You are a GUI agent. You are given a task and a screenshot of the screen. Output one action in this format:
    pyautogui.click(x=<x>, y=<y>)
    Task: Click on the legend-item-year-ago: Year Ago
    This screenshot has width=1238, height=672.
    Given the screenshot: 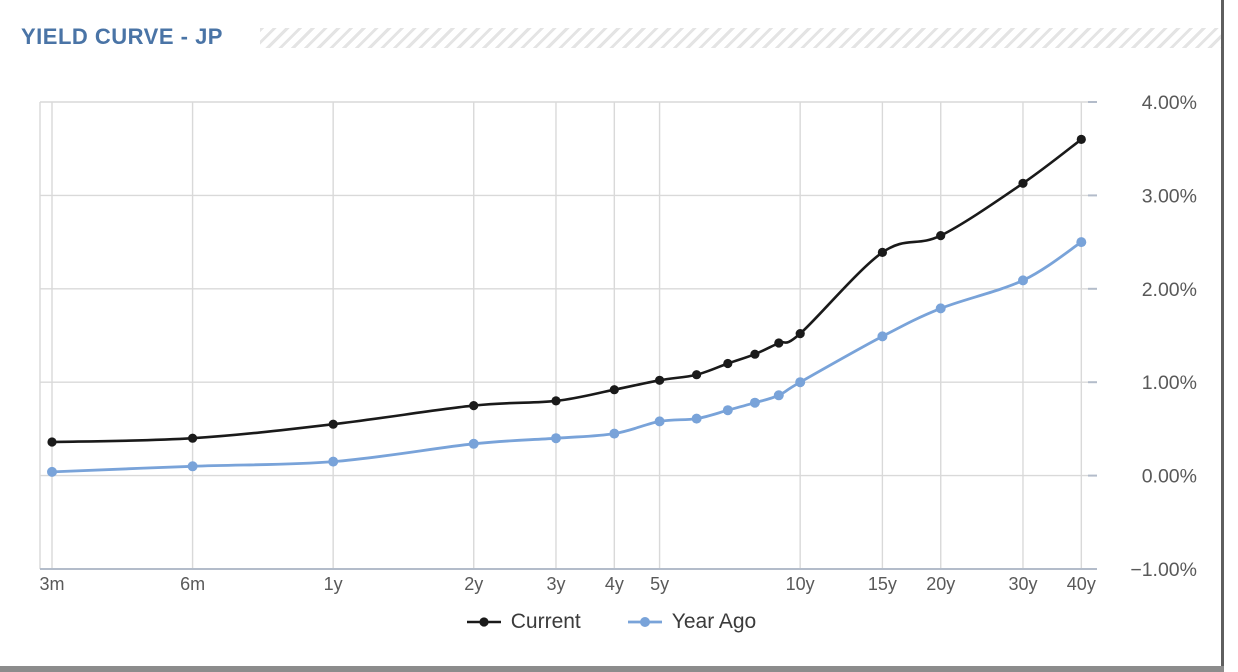 What is the action you would take?
    pyautogui.click(x=691, y=622)
    